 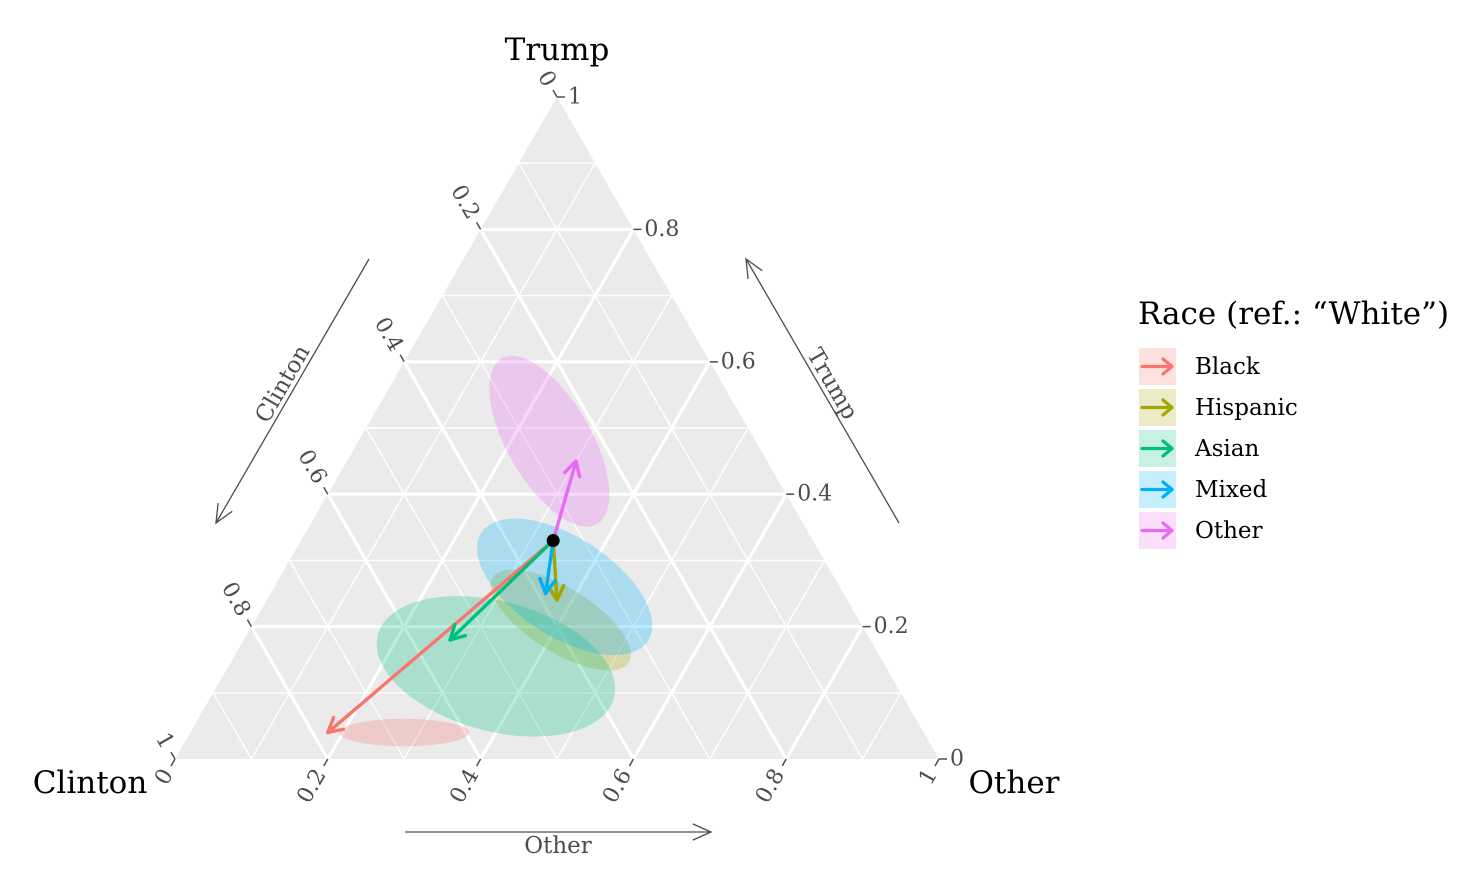 I want to click on ellipse-asian, so click(x=496, y=666).